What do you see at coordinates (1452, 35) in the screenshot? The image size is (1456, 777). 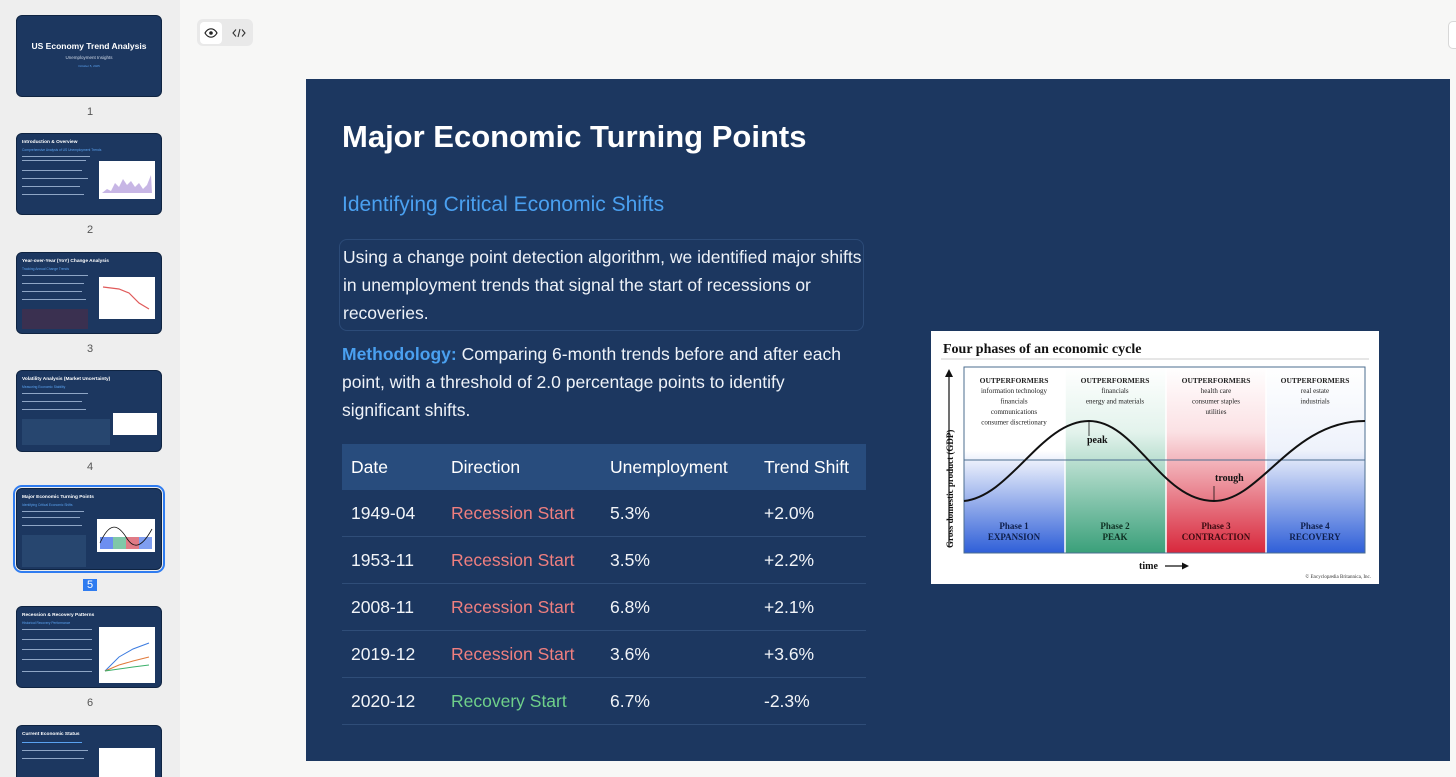 I see `toolbar-right-button` at bounding box center [1452, 35].